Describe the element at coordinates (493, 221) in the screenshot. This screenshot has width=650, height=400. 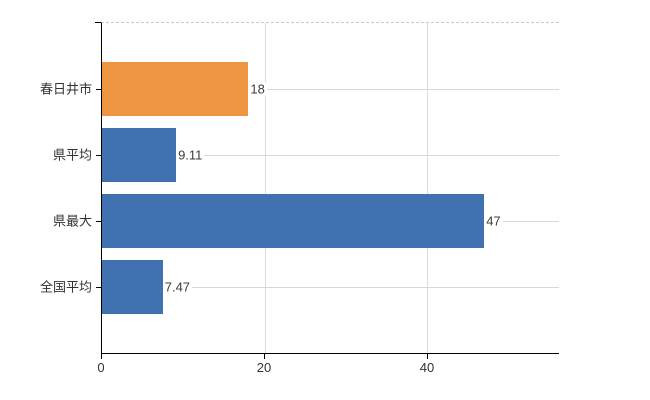
I see `value-label: 47` at that location.